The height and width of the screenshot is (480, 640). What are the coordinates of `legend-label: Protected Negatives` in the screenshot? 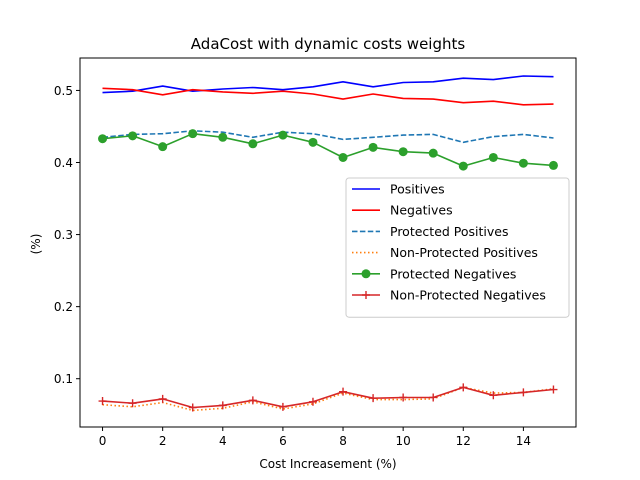 It's located at (453, 273).